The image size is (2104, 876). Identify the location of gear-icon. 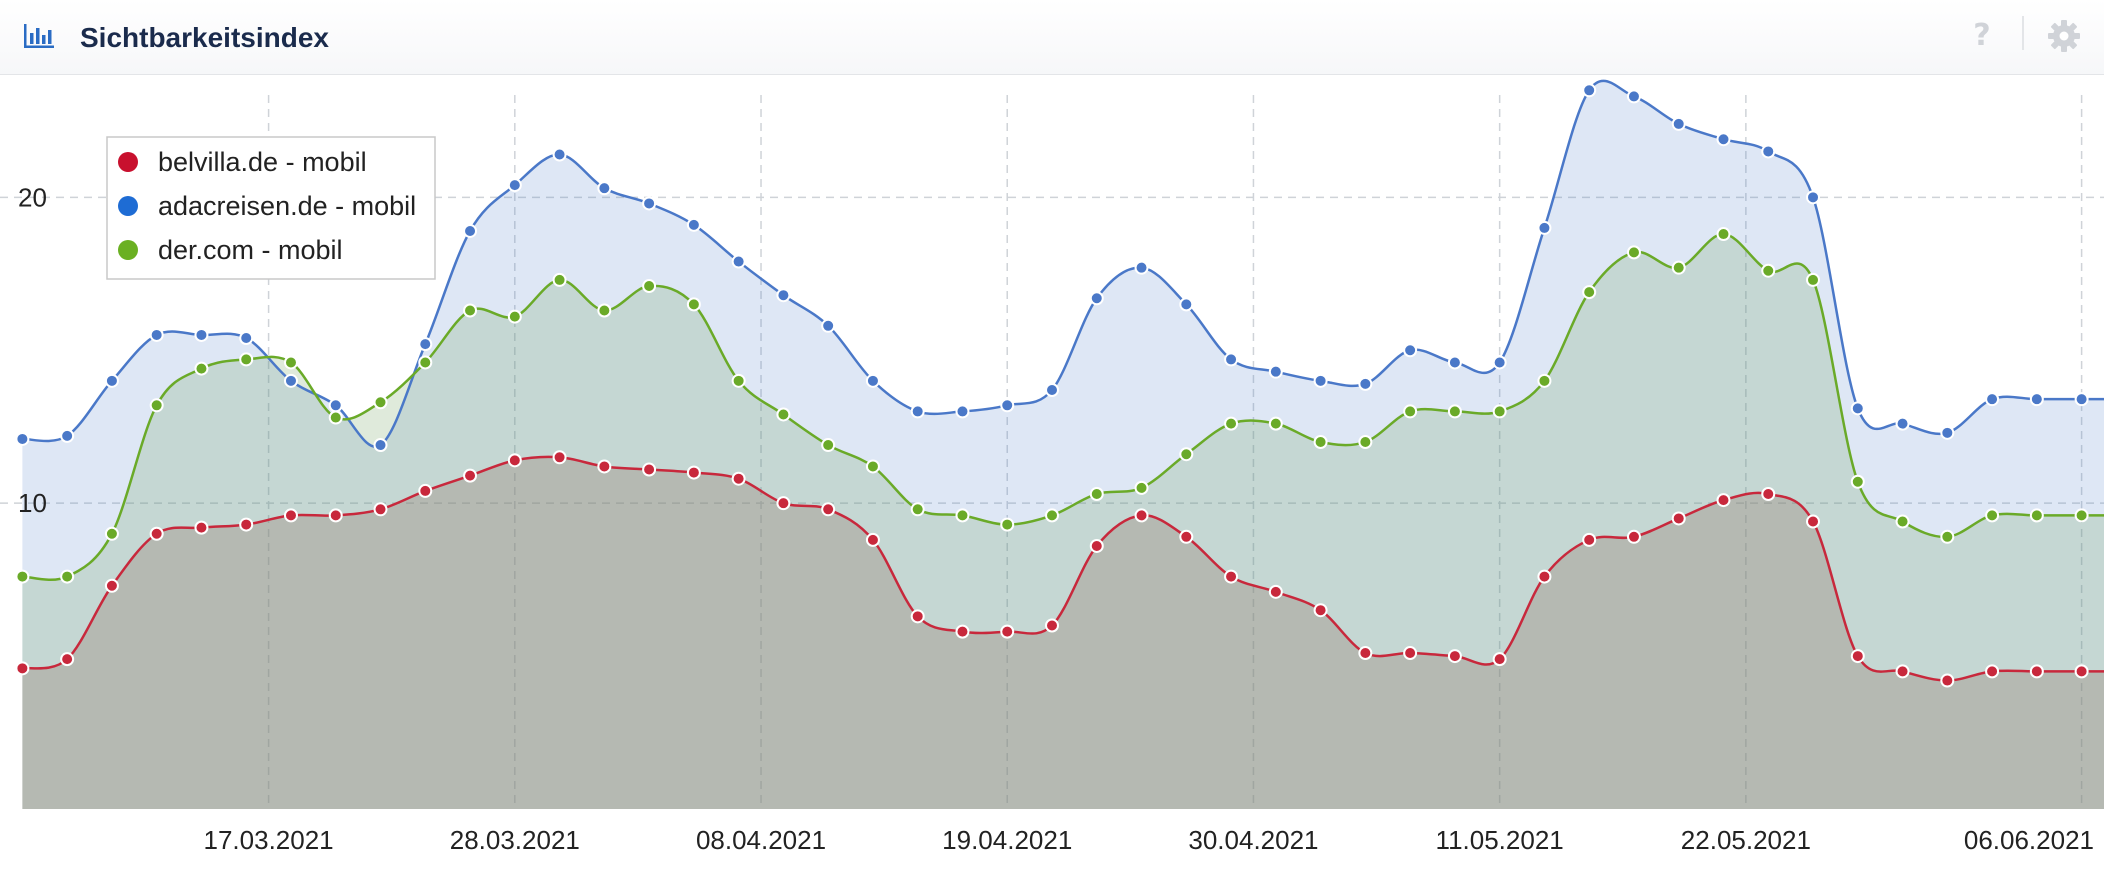
(2064, 36).